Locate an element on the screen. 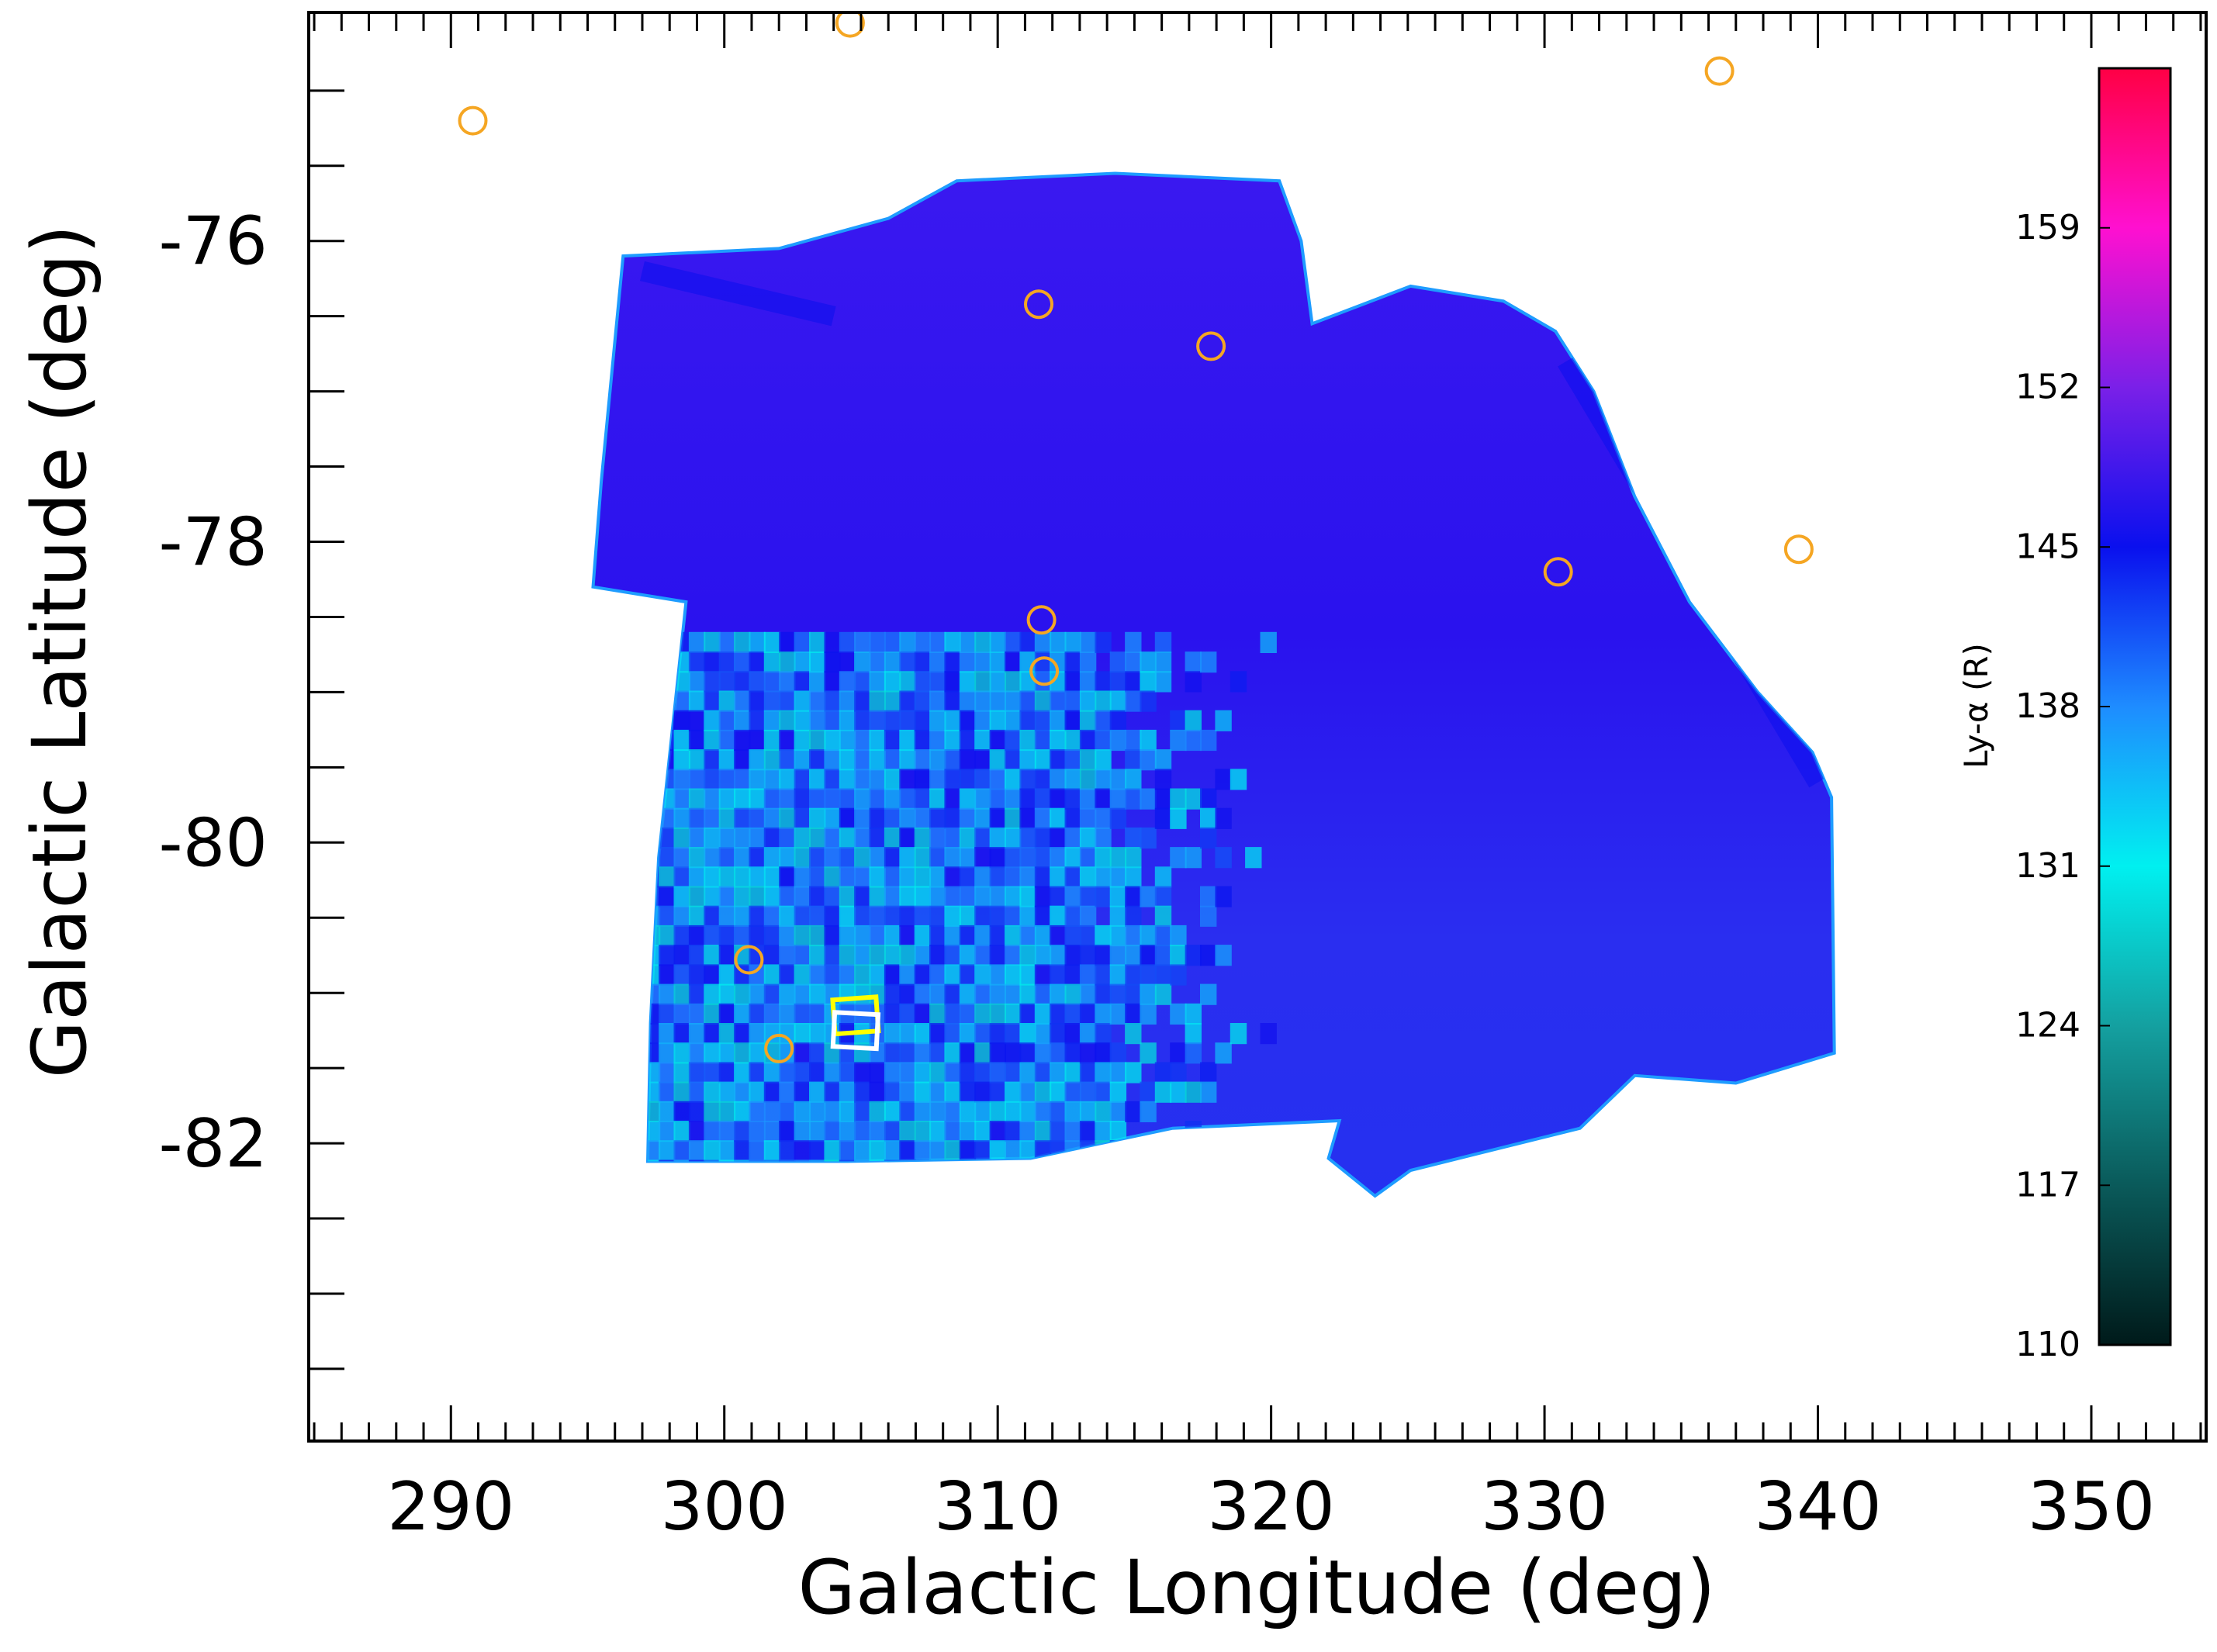 This screenshot has width=2217, height=1652. x-tick-label: 300 is located at coordinates (724, 1507).